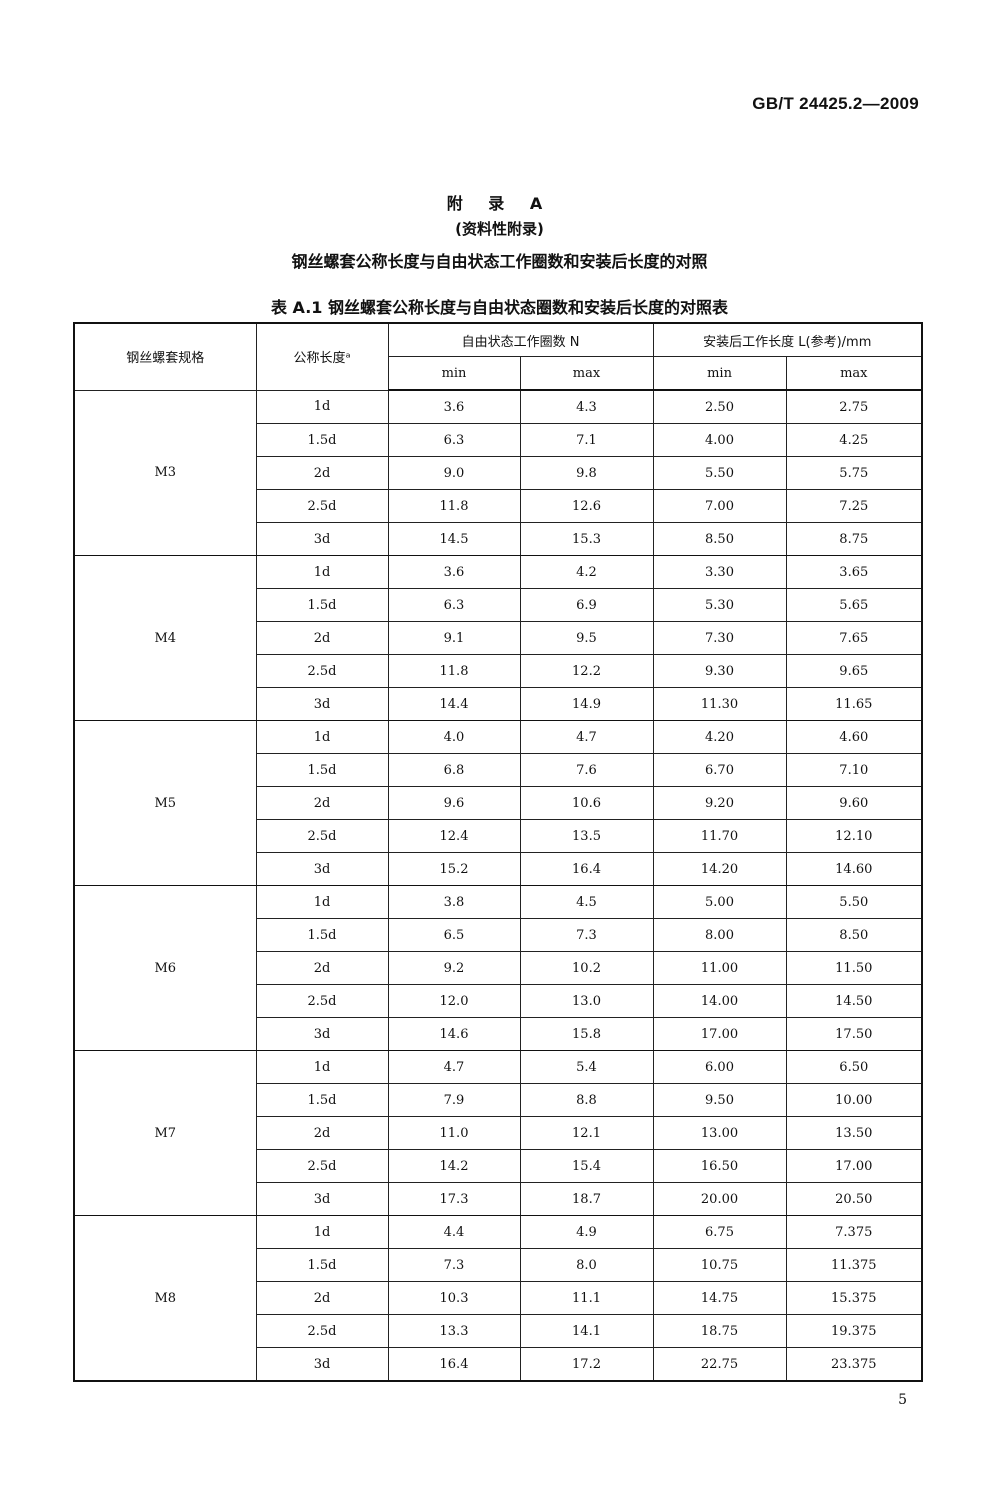 The width and height of the screenshot is (999, 1494). I want to click on nominal-length-cell: 2.5d, so click(322, 836).